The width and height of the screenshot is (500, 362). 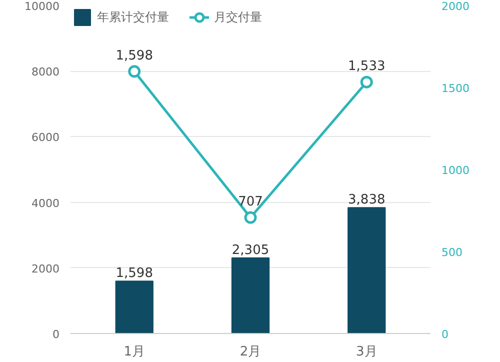 I want to click on x-tick-label: 1月, so click(x=135, y=352).